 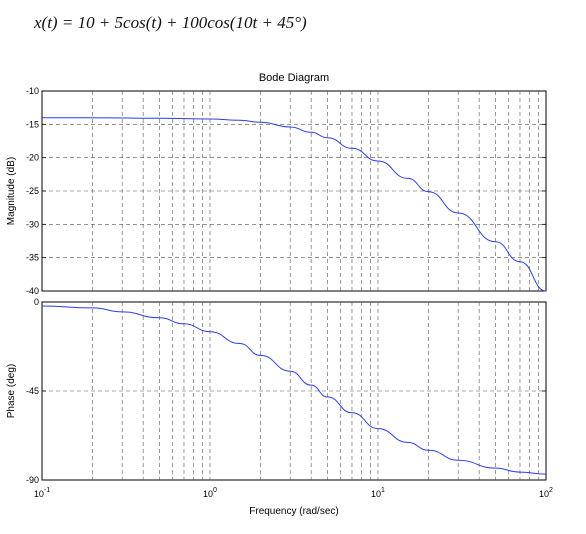 I want to click on x-tick-label: 10⁻¹, so click(x=42, y=493).